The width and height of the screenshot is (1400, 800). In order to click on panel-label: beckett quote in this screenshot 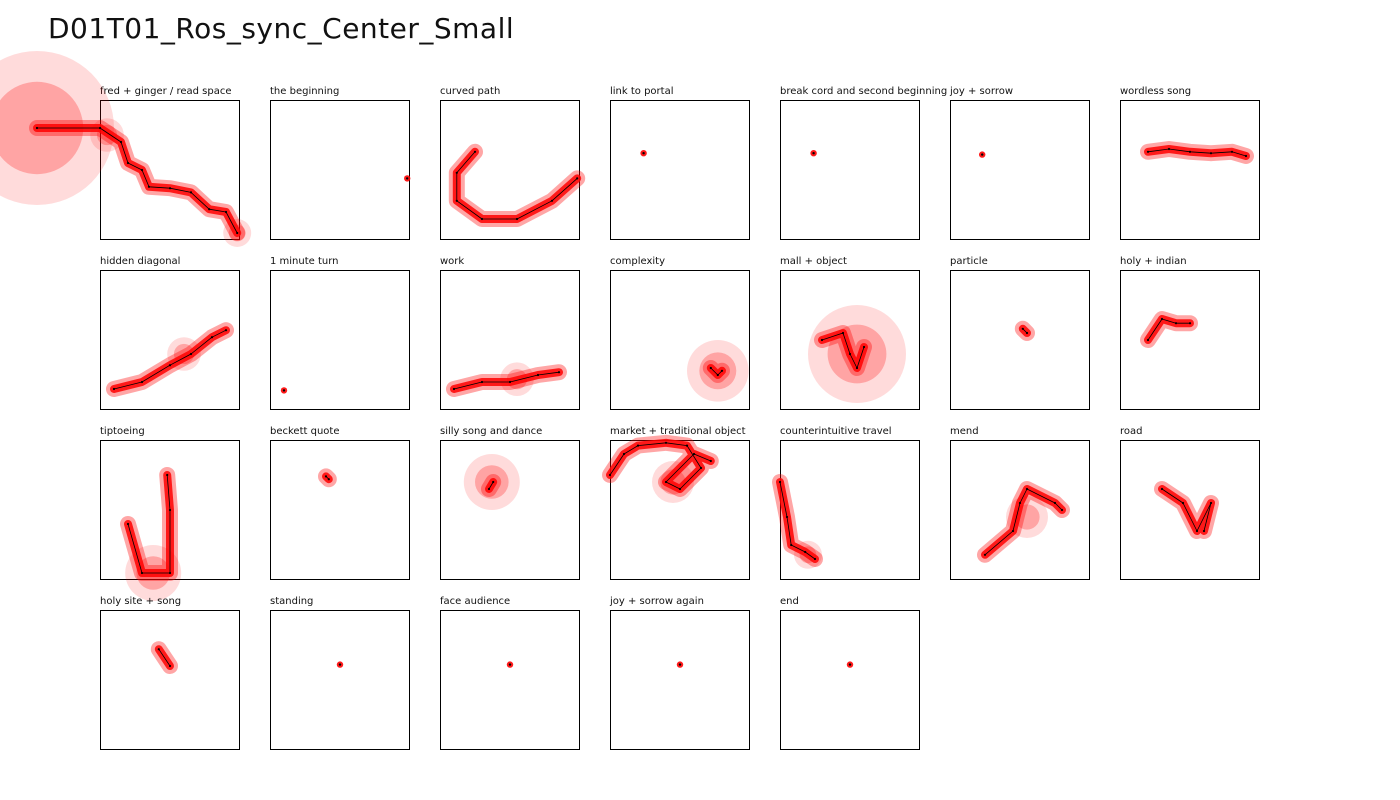, I will do `click(305, 431)`.